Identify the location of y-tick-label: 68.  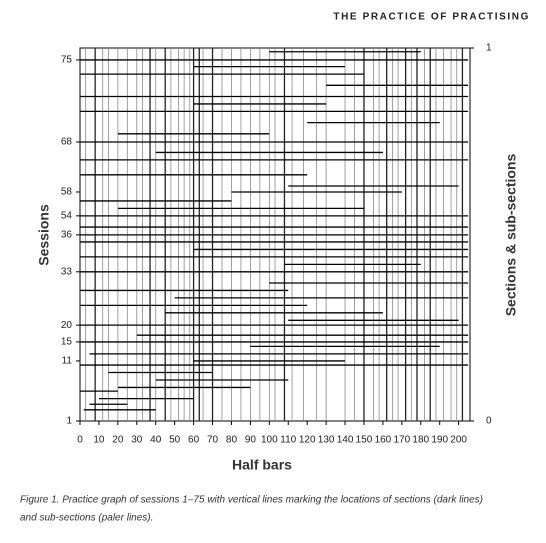
(67, 142).